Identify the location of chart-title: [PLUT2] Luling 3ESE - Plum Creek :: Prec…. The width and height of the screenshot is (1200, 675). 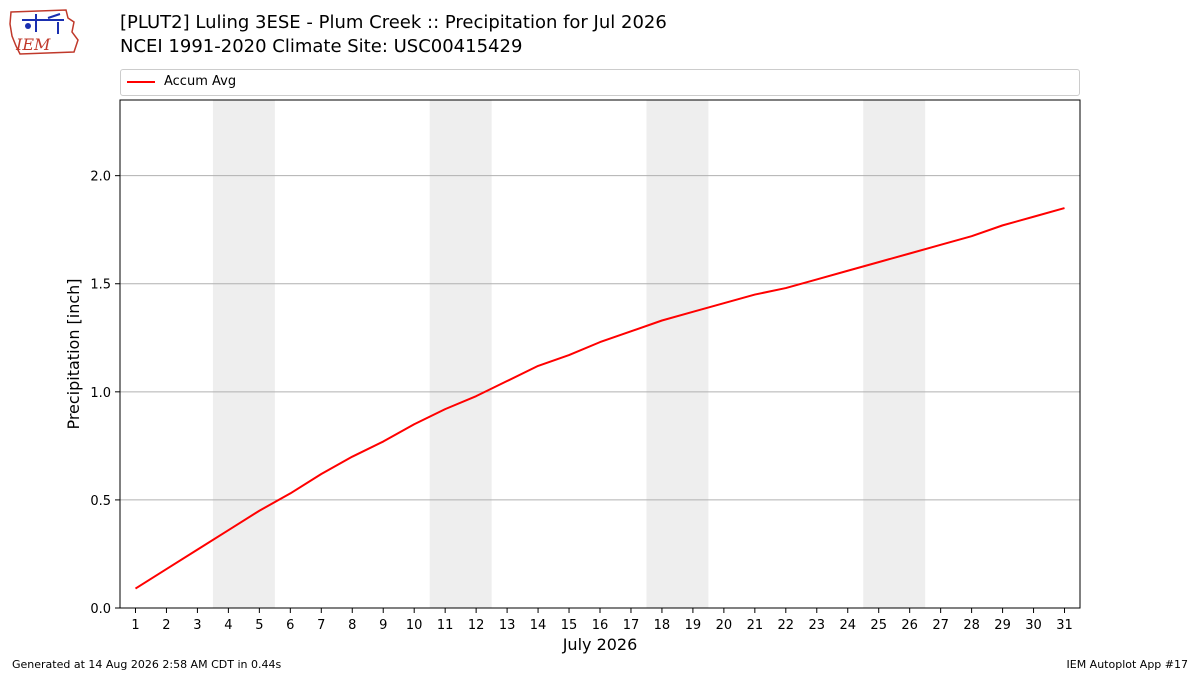
(393, 22).